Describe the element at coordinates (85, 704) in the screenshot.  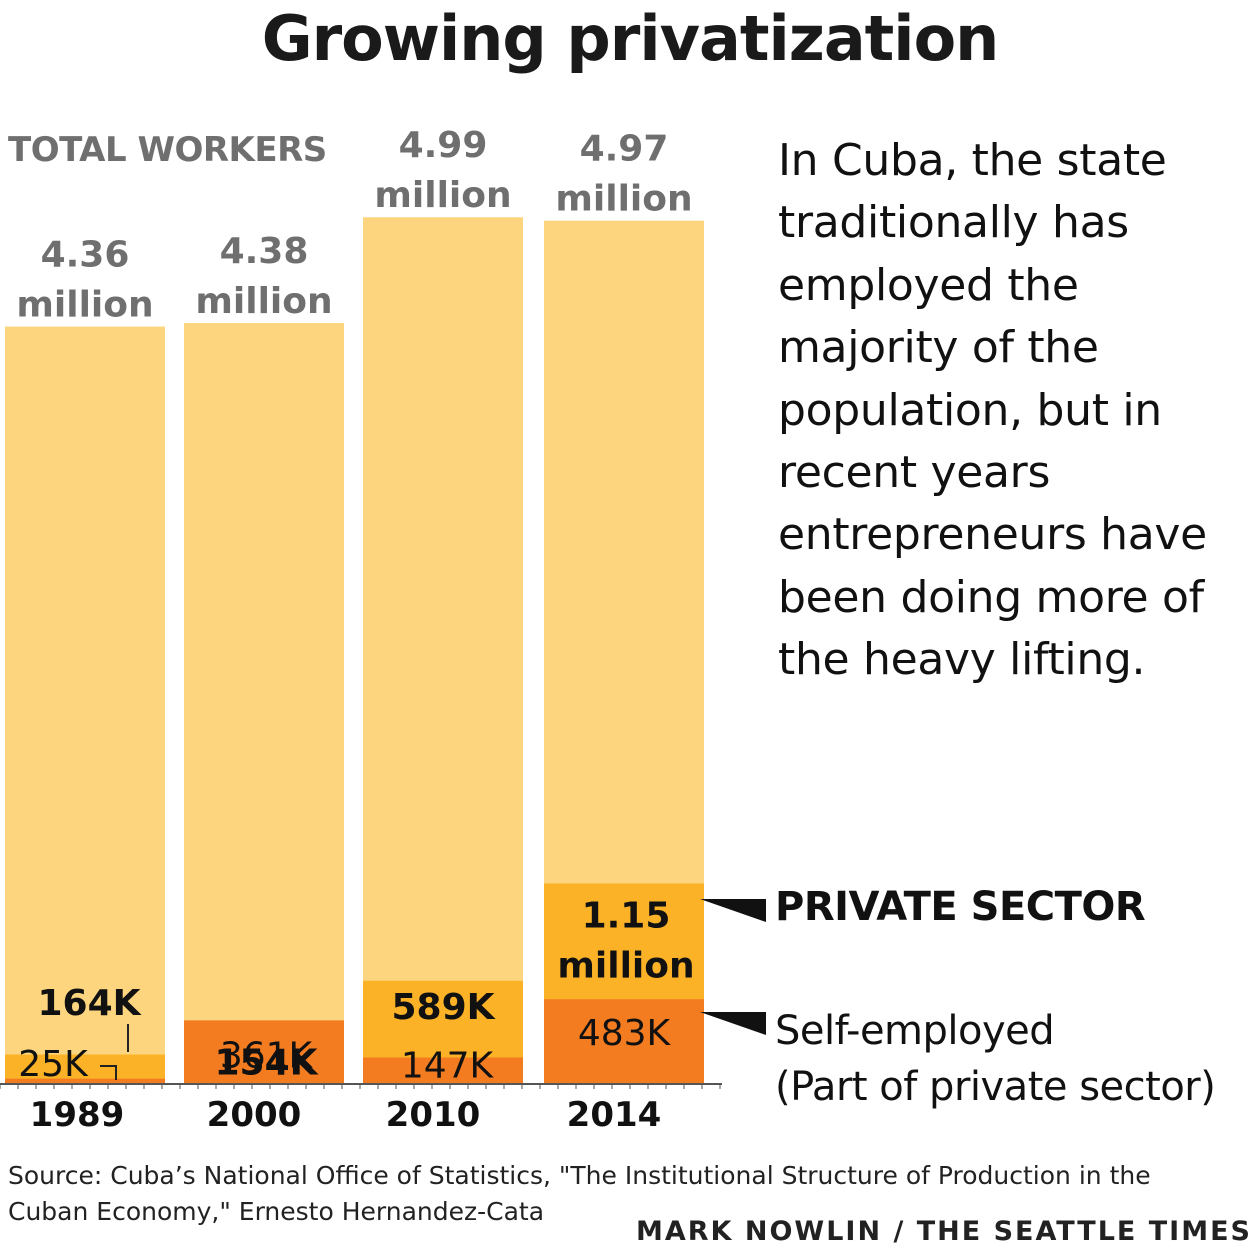
I see `bar-total-1989` at that location.